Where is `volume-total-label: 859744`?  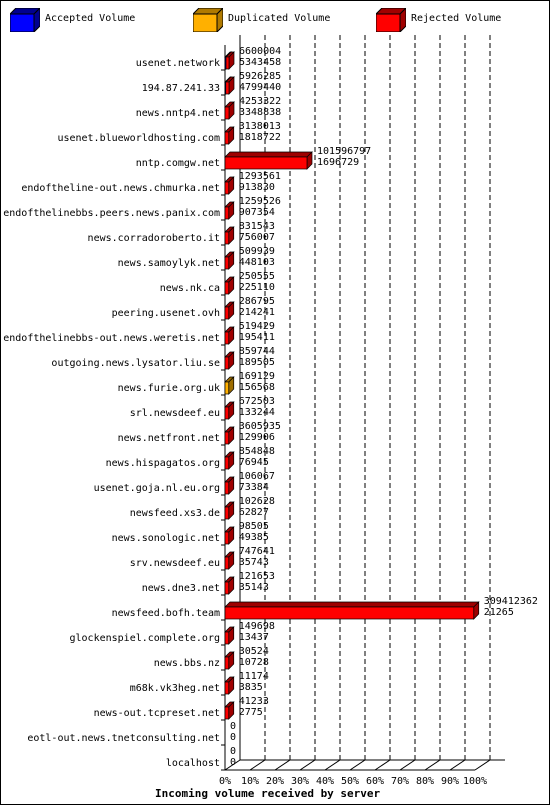
volume-total-label: 859744 is located at coordinates (257, 351).